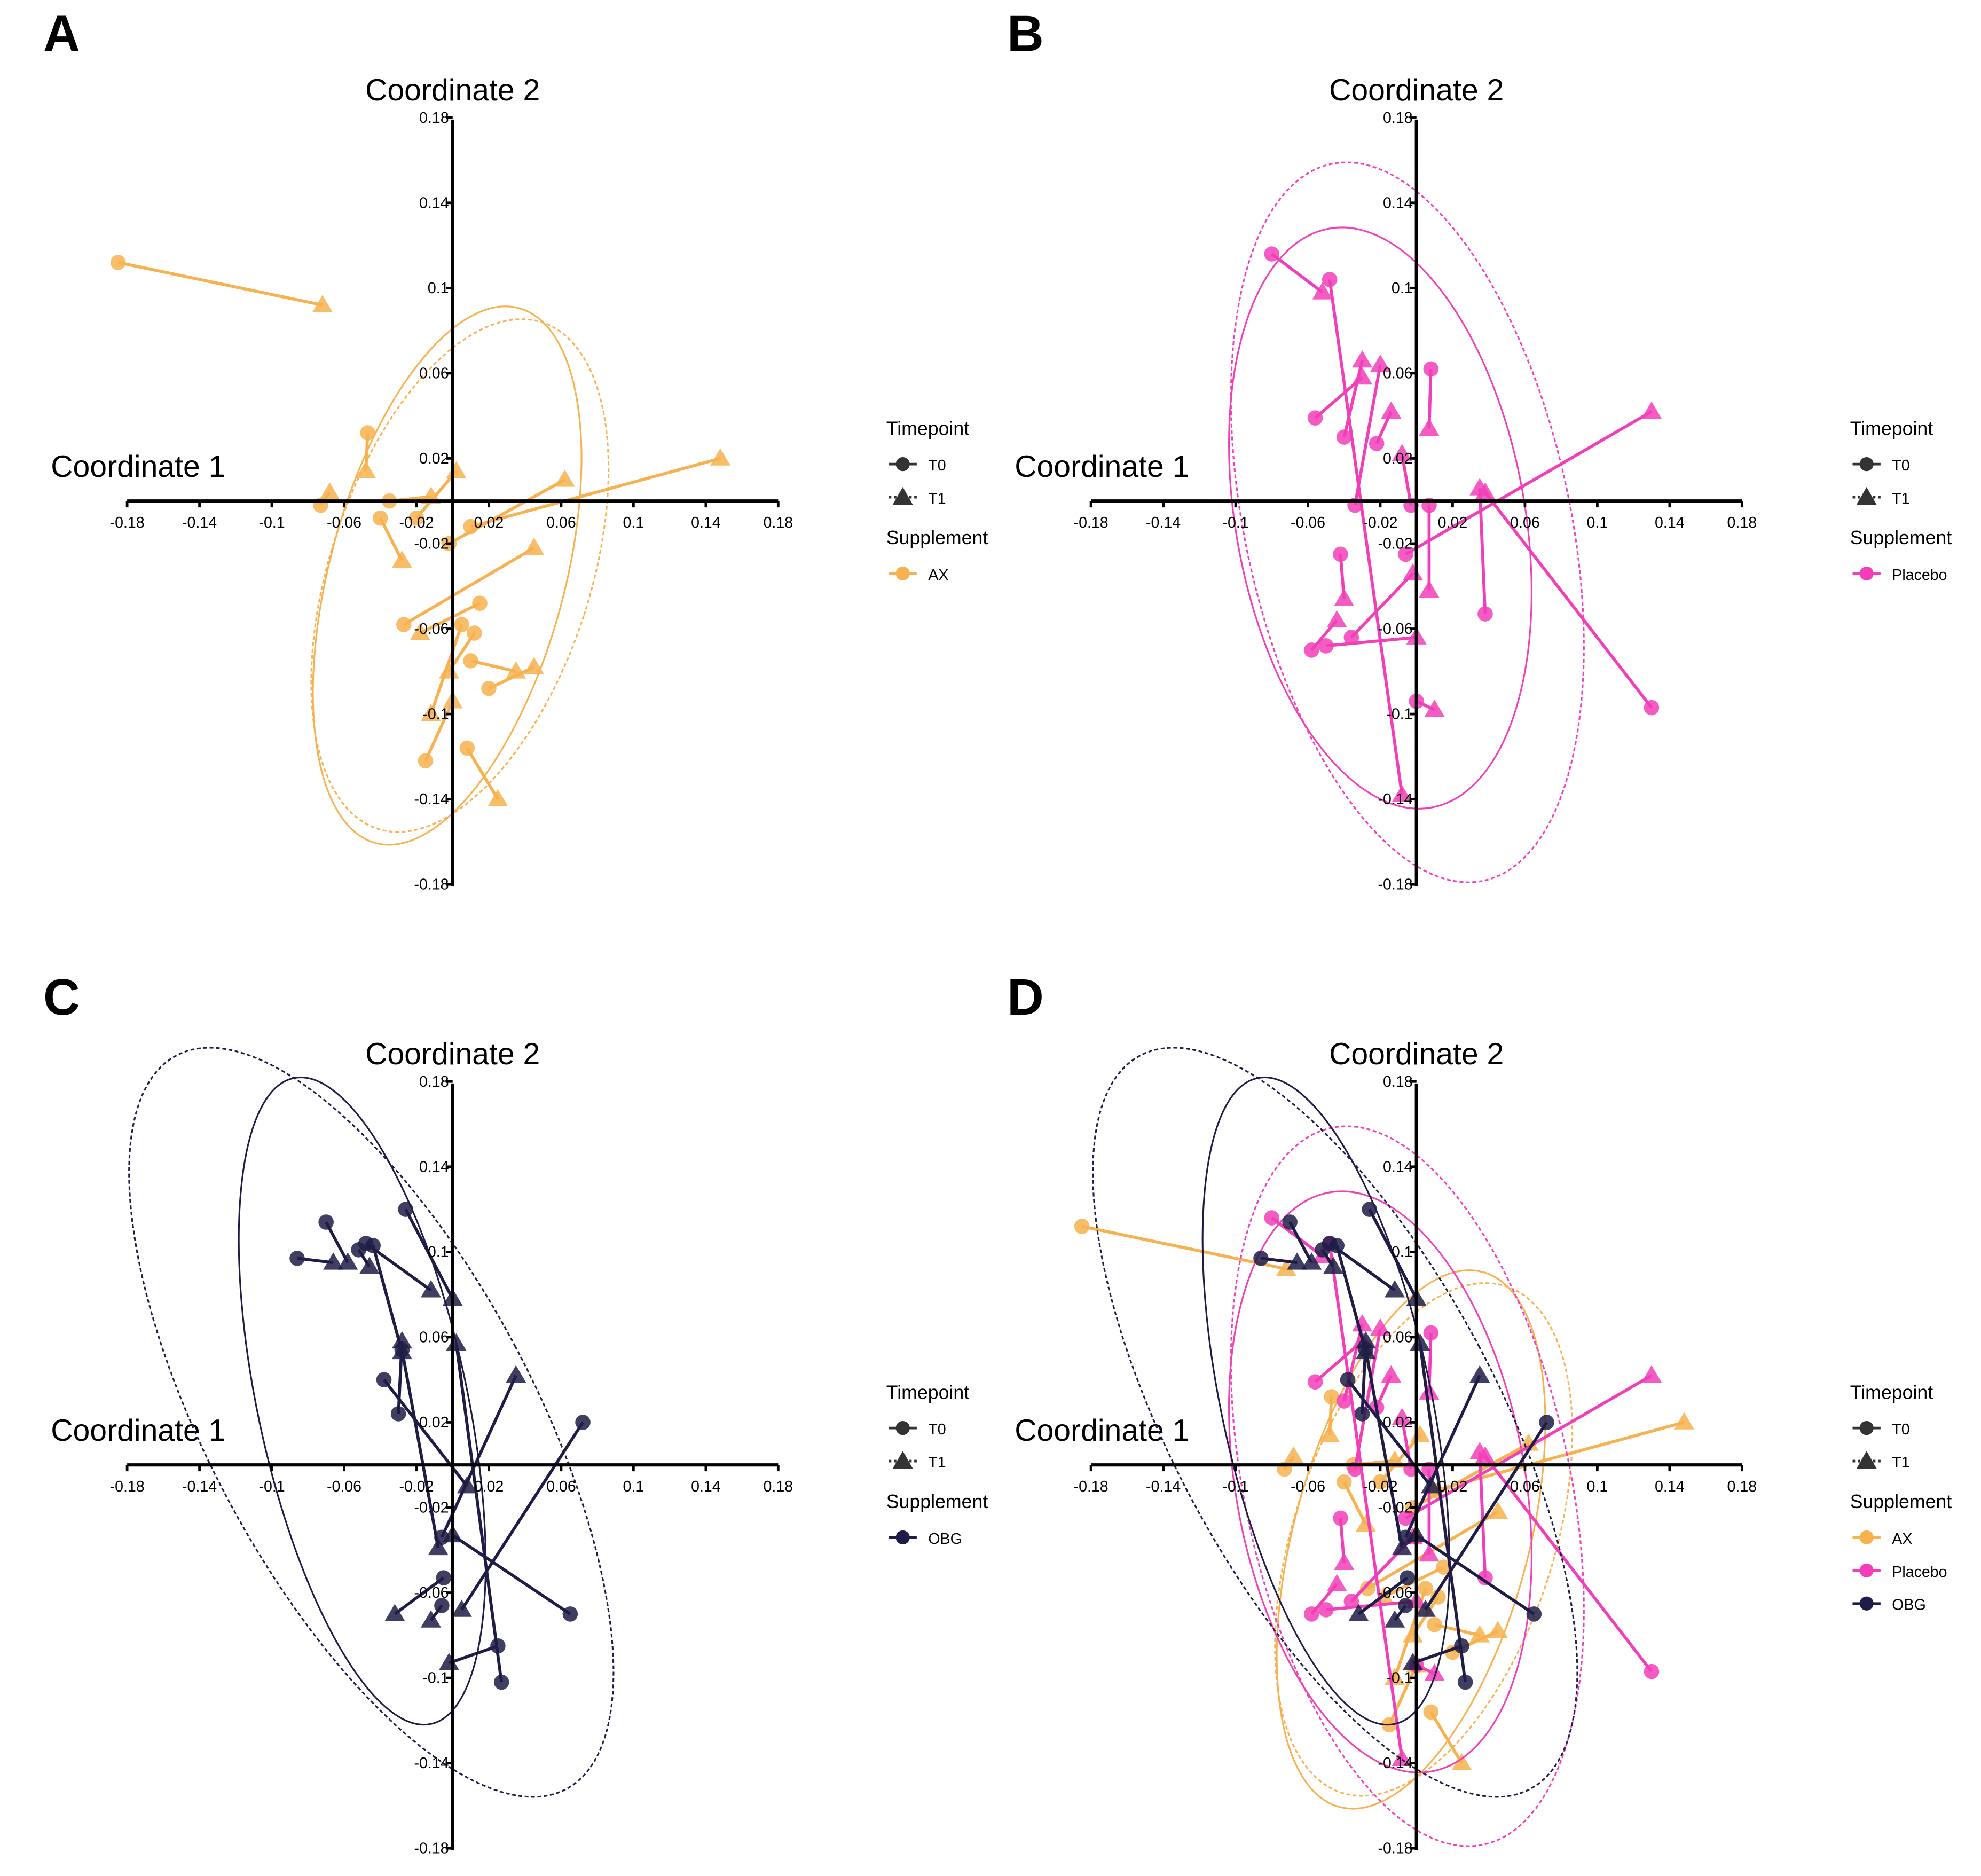 This screenshot has height=1876, width=1981. I want to click on ellipse-t1-ax, so click(460, 575).